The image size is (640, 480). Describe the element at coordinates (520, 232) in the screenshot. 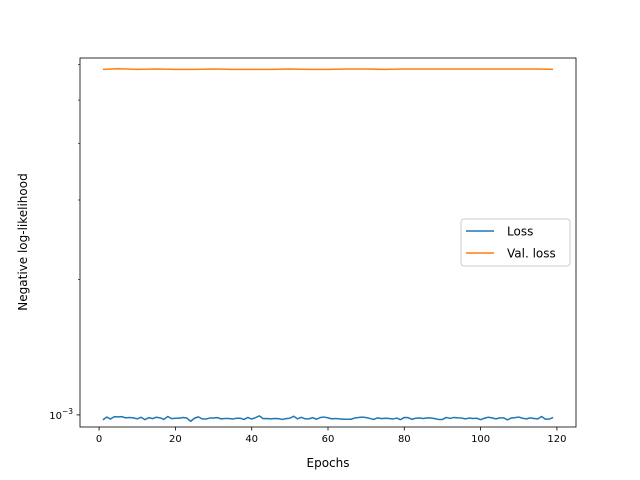

I see `legend-label-loss: Loss` at that location.